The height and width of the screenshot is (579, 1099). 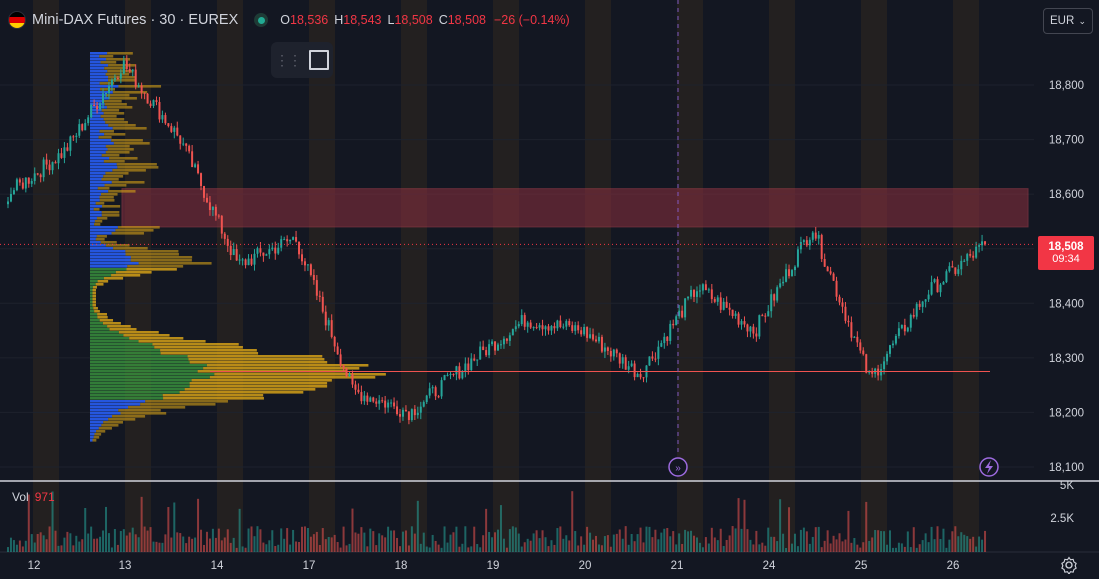 What do you see at coordinates (953, 566) in the screenshot?
I see `time-tick-label: 26` at bounding box center [953, 566].